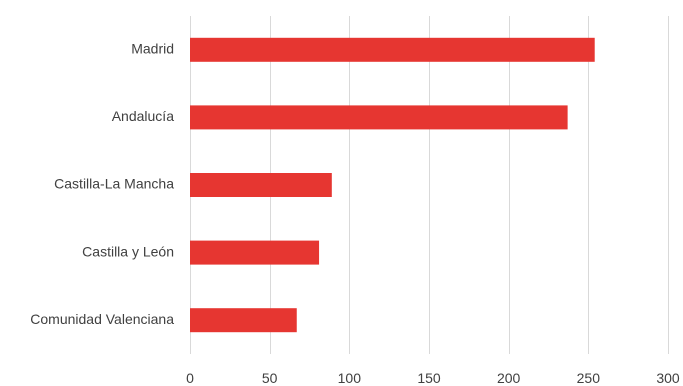  I want to click on bar-castilla-y-le-n, so click(255, 252).